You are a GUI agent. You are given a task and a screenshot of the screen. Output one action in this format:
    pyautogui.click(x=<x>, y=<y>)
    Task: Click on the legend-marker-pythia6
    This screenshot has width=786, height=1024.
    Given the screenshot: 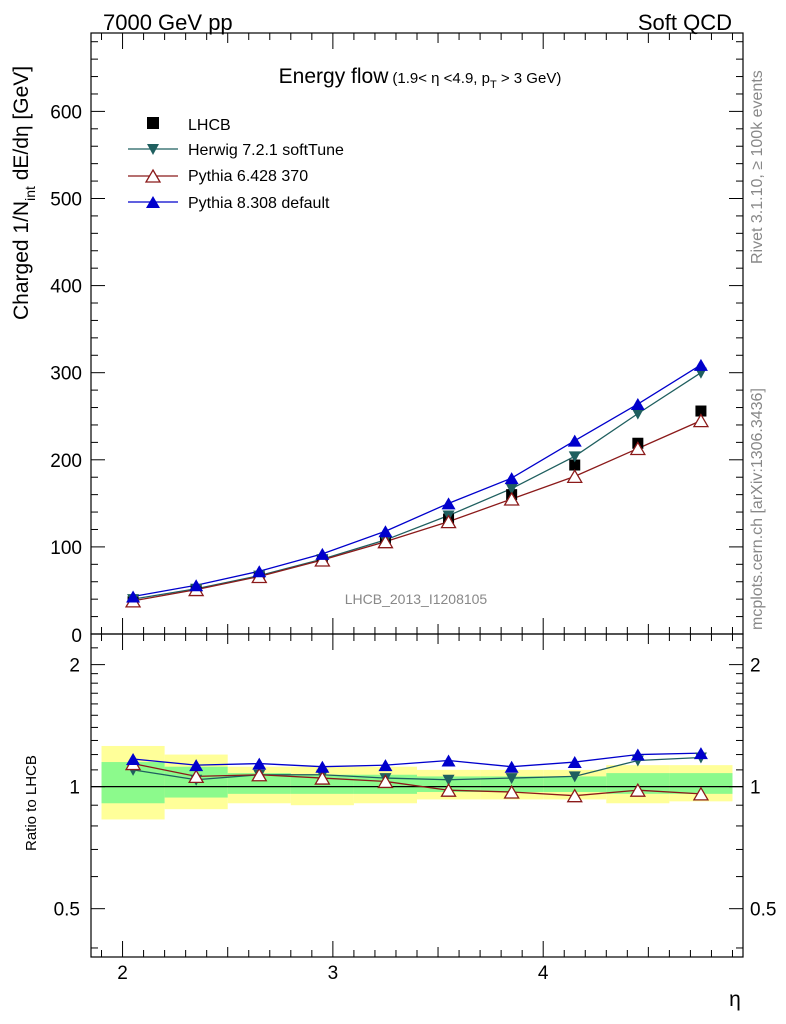 What is the action you would take?
    pyautogui.click(x=153, y=175)
    